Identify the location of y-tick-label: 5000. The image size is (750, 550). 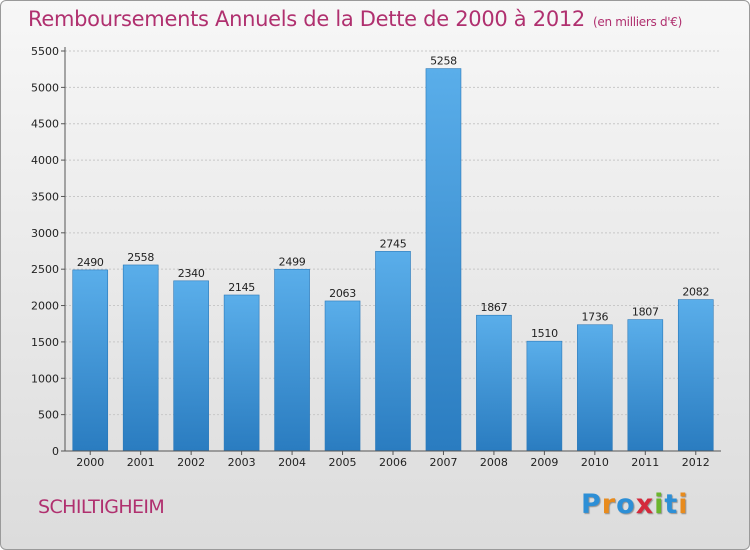
(45, 87).